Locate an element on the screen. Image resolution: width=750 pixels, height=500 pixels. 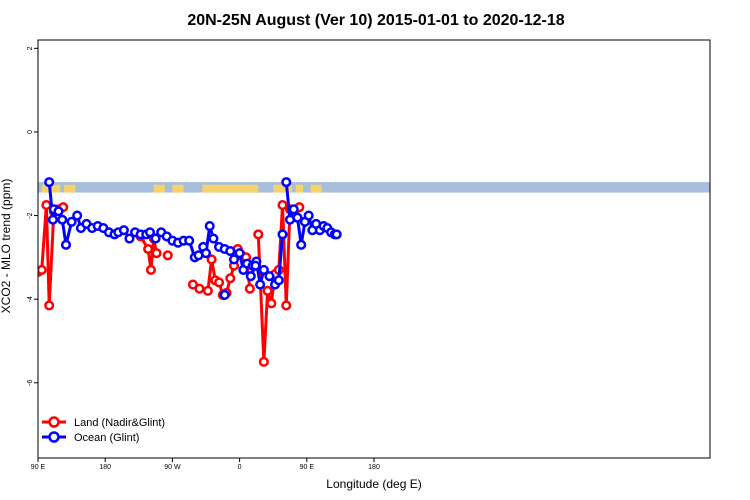
y-tick-label: 2 is located at coordinates (30, 48).